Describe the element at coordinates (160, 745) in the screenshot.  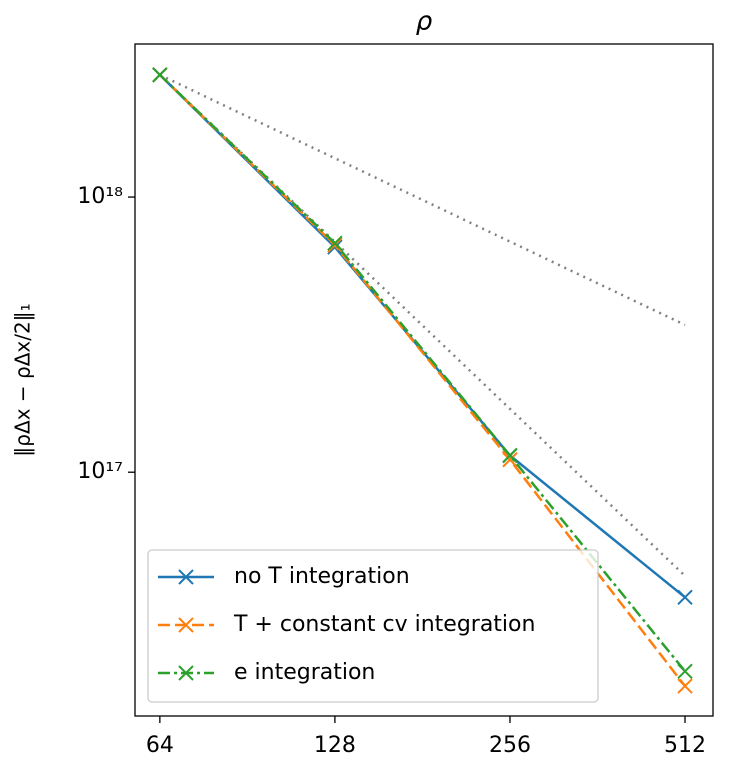
I see `x-tick-label: 64` at that location.